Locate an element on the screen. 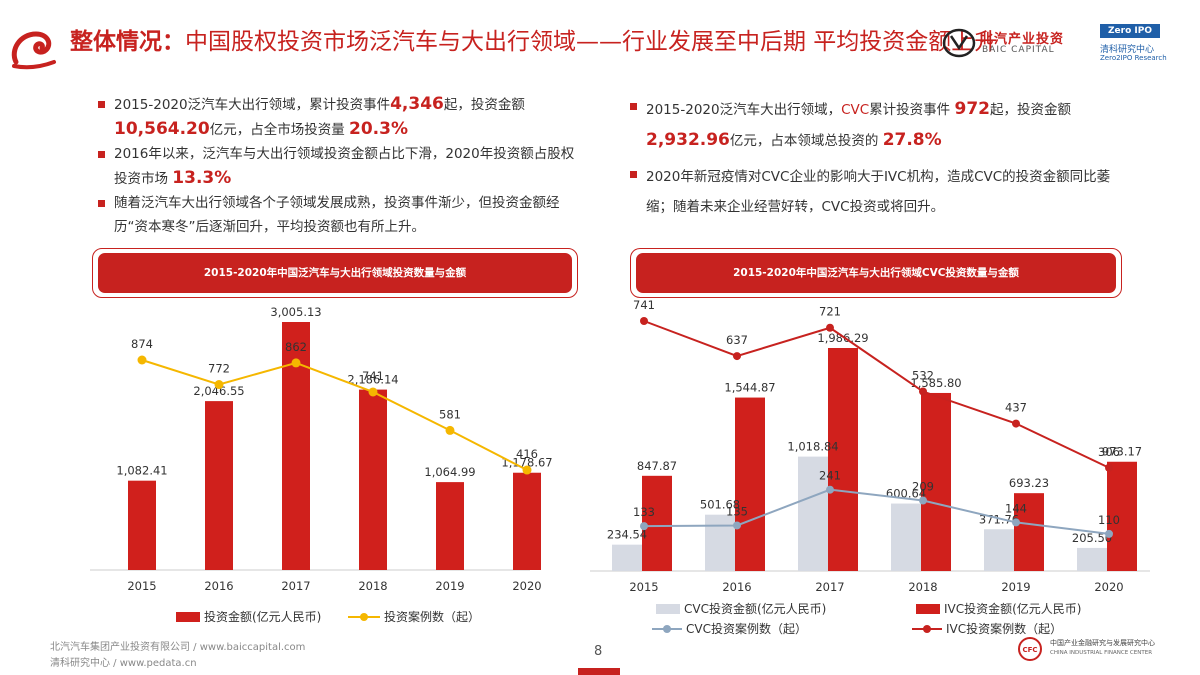  baic-capital-logo: 北汽产业投资 BAIC CAPITAL is located at coordinates (1012, 44).